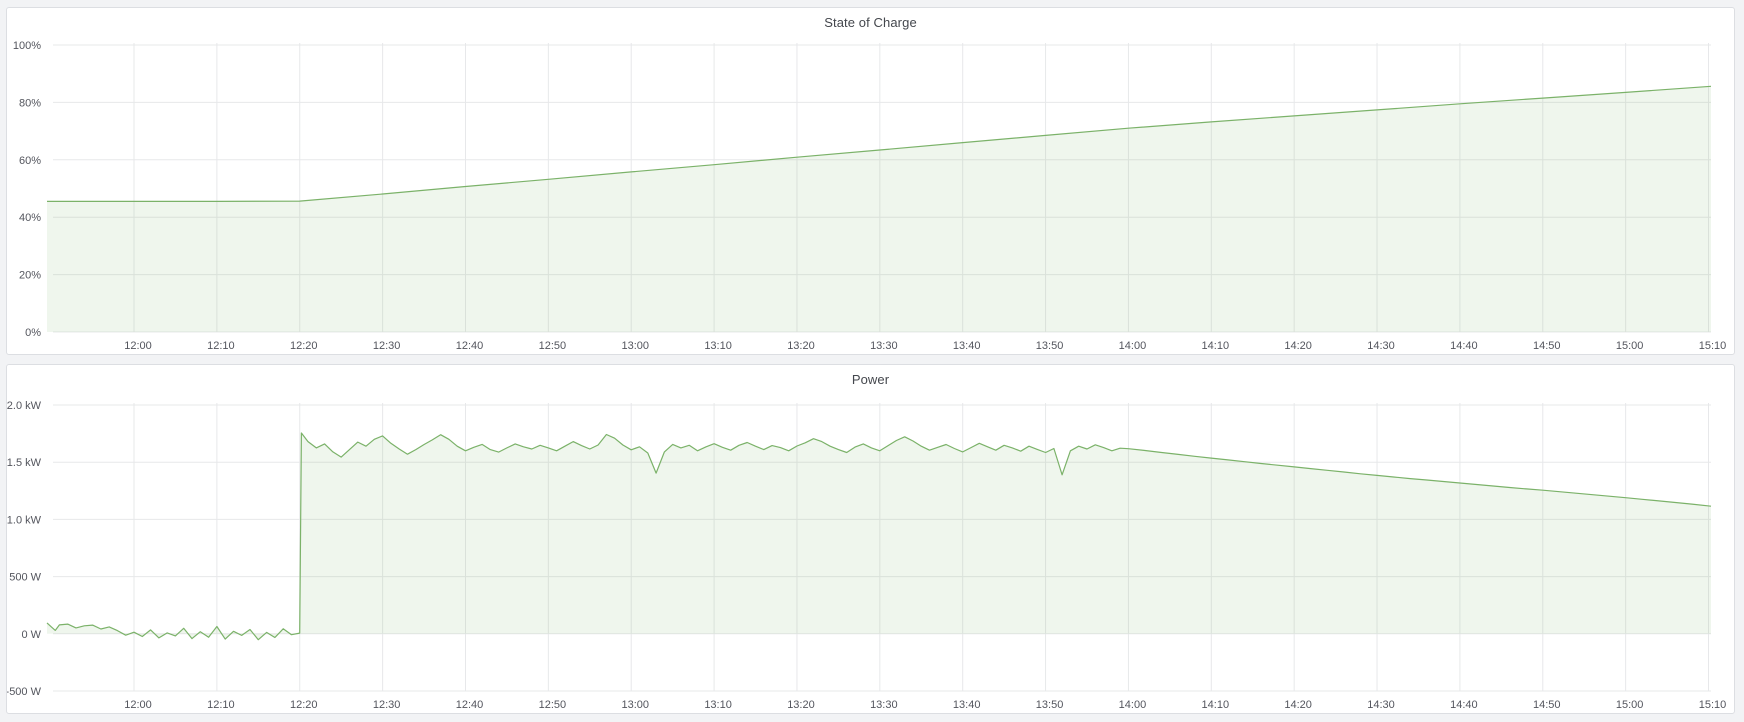 The width and height of the screenshot is (1744, 722). What do you see at coordinates (33, 333) in the screenshot?
I see `y-tick-label: 0%` at bounding box center [33, 333].